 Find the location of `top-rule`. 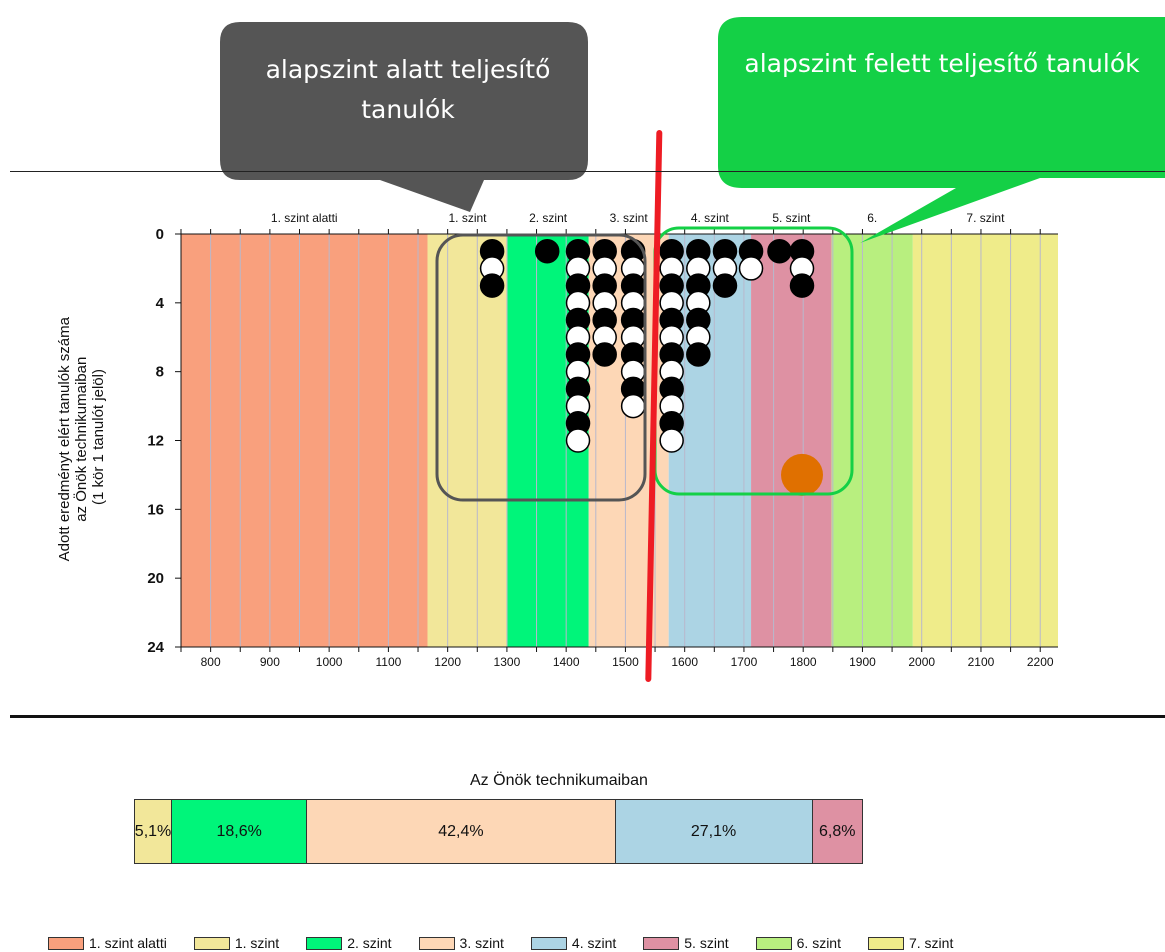

top-rule is located at coordinates (587, 171).